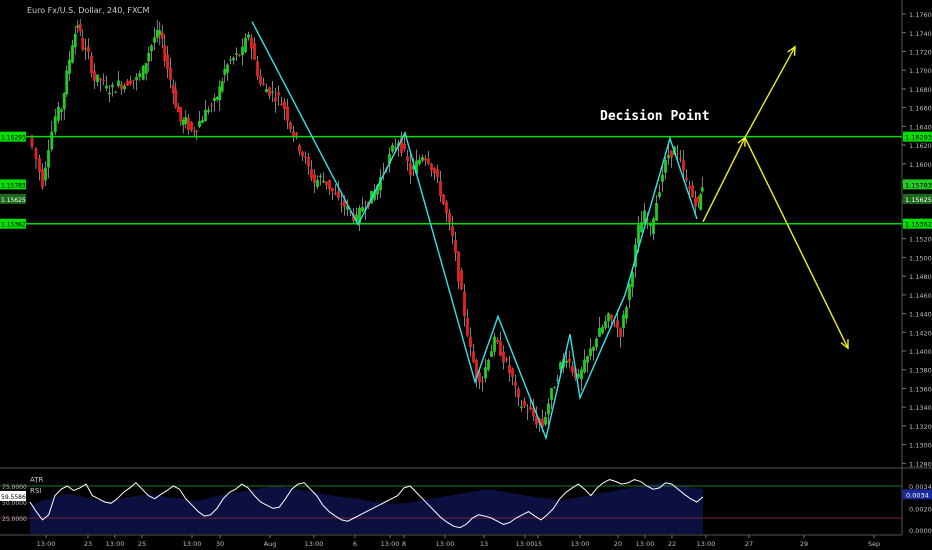 The width and height of the screenshot is (932, 550). I want to click on rsi-legend: RSI, so click(35, 491).